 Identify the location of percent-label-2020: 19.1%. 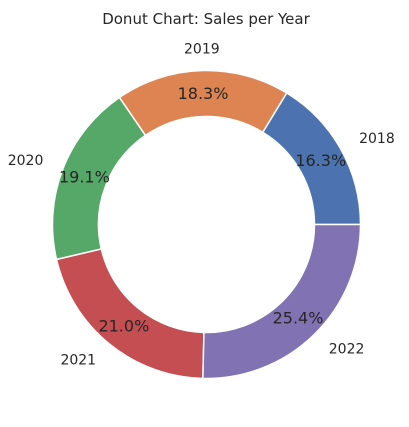
(84, 177).